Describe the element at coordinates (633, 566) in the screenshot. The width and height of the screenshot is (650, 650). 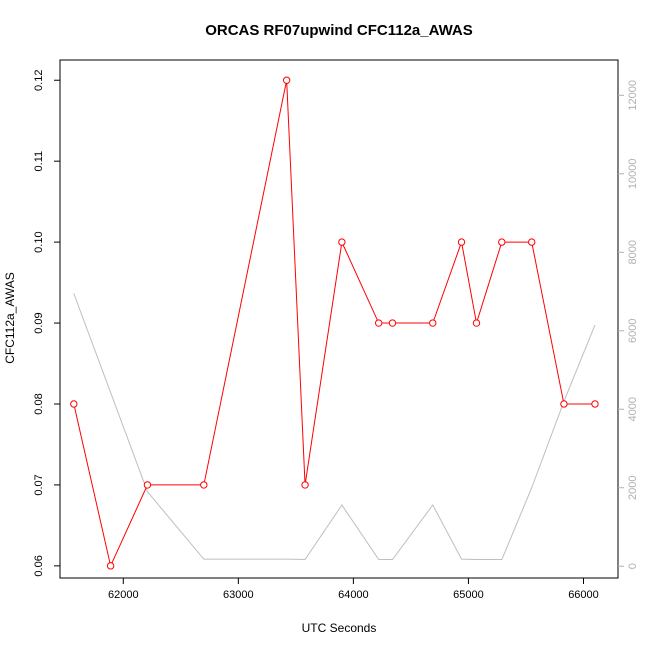
I see `y2-tick-label-0: 0` at that location.